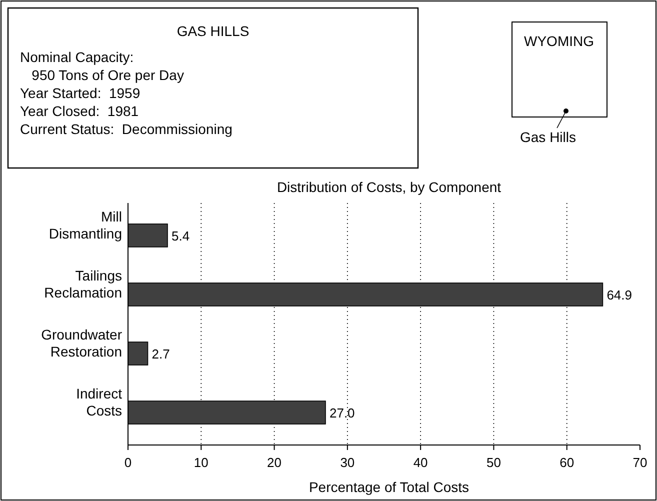 This screenshot has height=501, width=657. I want to click on x-axis-title: Percentage of Total Costs, so click(389, 487).